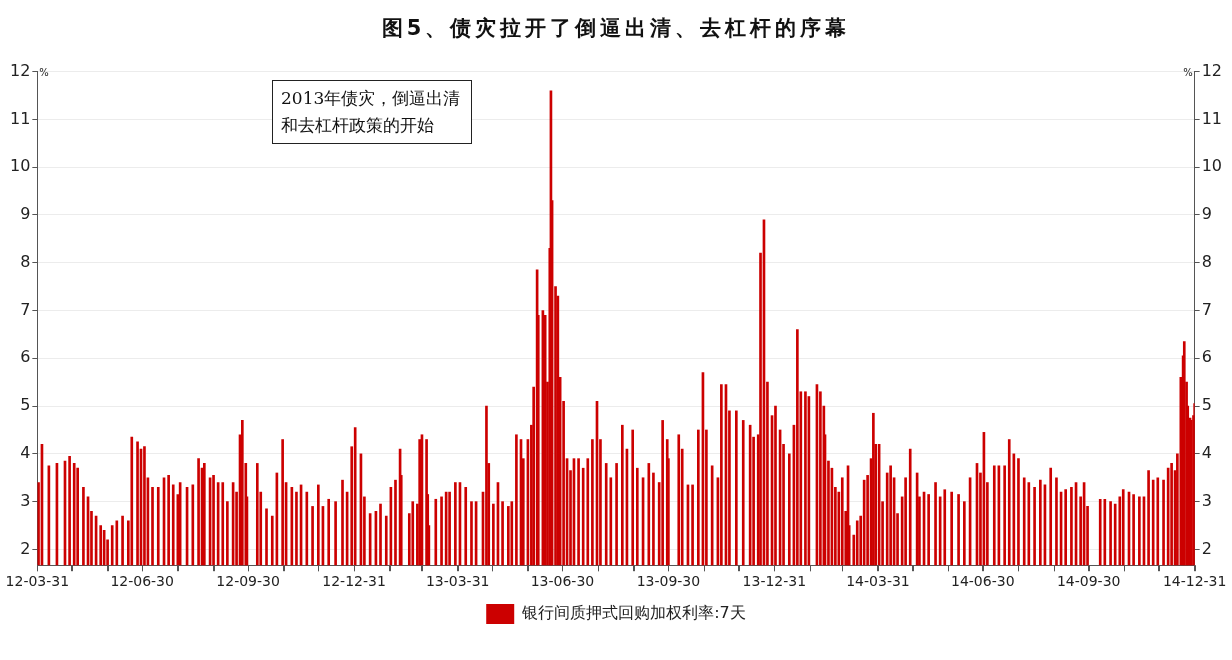 Image resolution: width=1232 pixels, height=660 pixels. Describe the element at coordinates (878, 581) in the screenshot. I see `x-tick-label: 14-03-31` at that location.